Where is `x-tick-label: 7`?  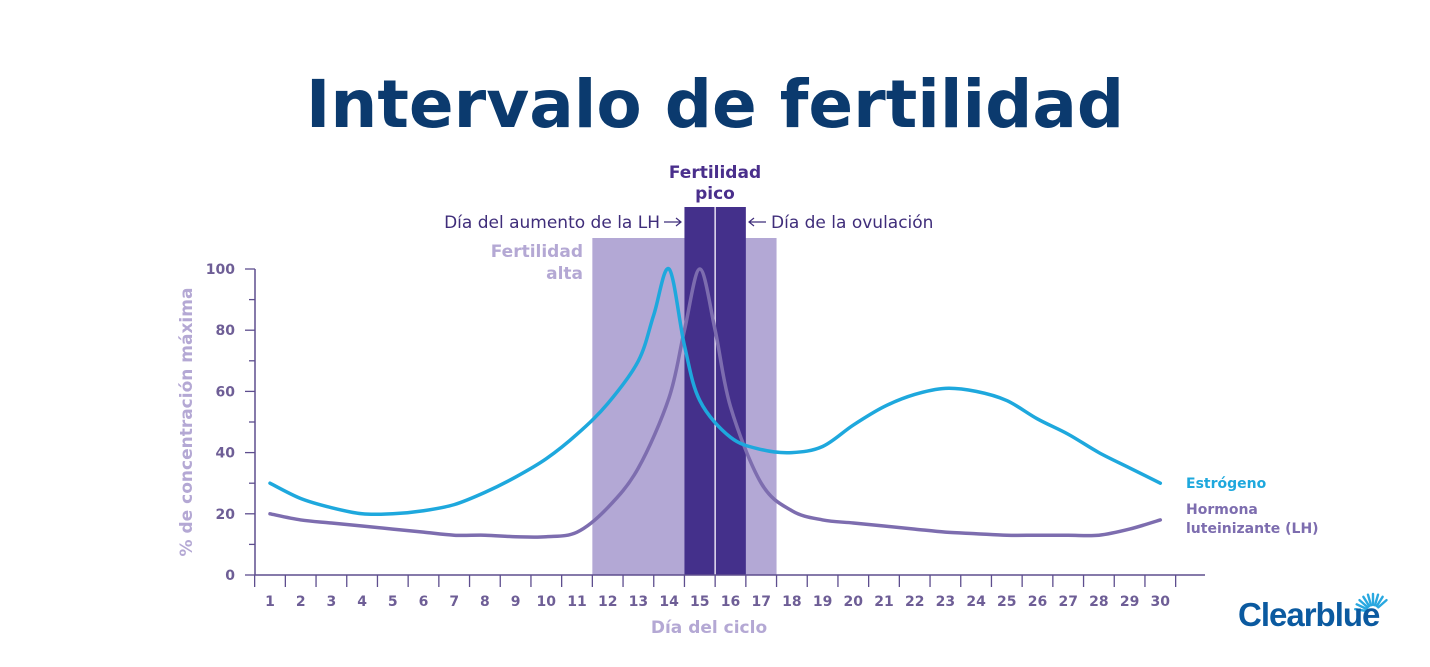 x-tick-label: 7 is located at coordinates (454, 602).